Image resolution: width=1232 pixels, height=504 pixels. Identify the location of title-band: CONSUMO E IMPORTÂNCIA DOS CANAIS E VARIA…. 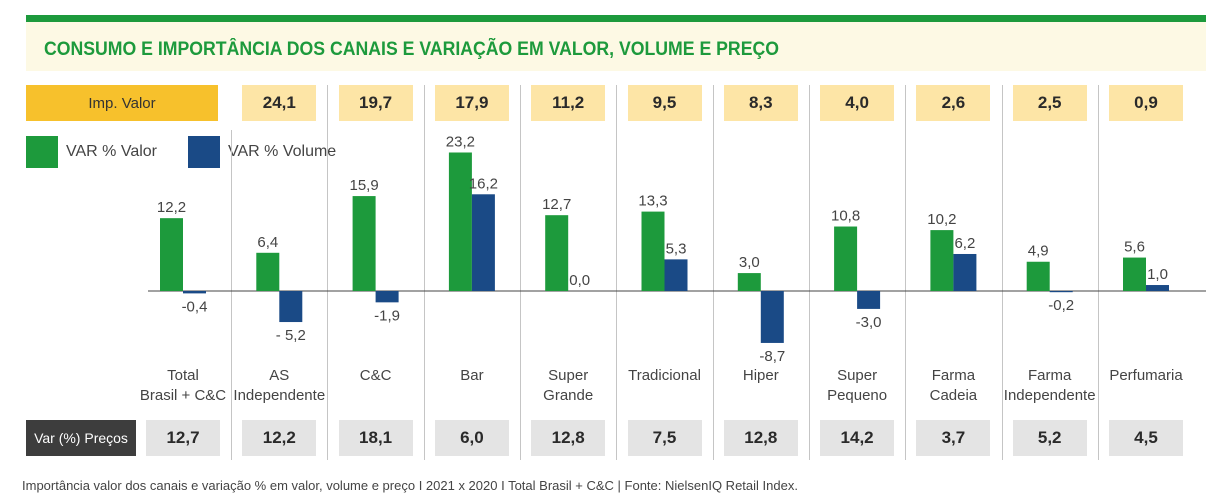
(616, 43).